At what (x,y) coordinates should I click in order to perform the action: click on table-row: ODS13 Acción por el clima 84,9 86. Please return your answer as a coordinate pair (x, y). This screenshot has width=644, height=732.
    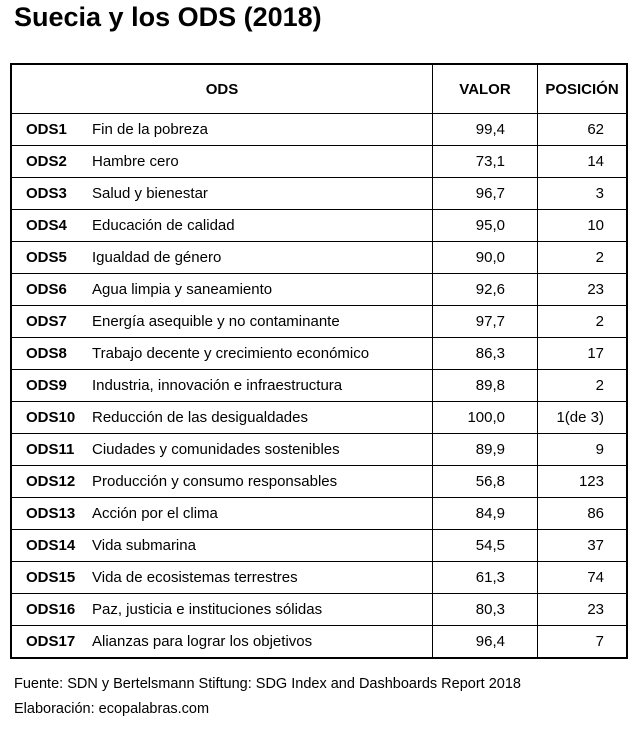
    Looking at the image, I should click on (319, 513).